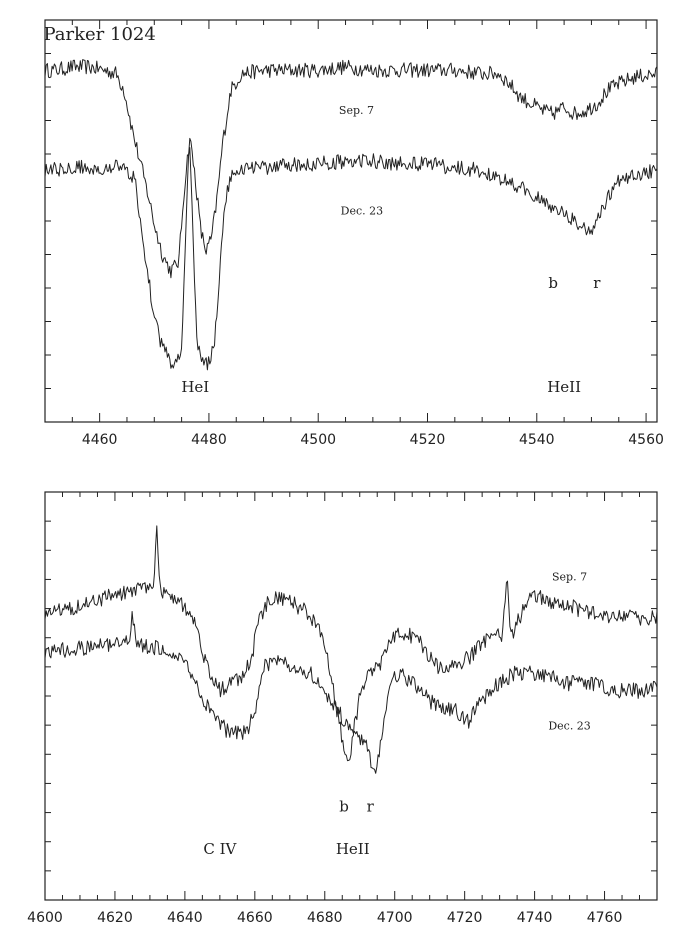 This screenshot has height=941, width=700. What do you see at coordinates (325, 918) in the screenshot?
I see `x-tick-label: 4680` at bounding box center [325, 918].